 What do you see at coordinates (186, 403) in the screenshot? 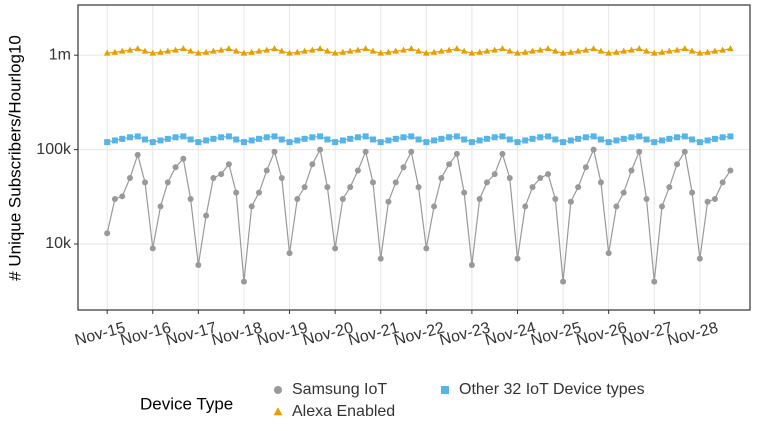
I see `legend-title: Device Type` at bounding box center [186, 403].